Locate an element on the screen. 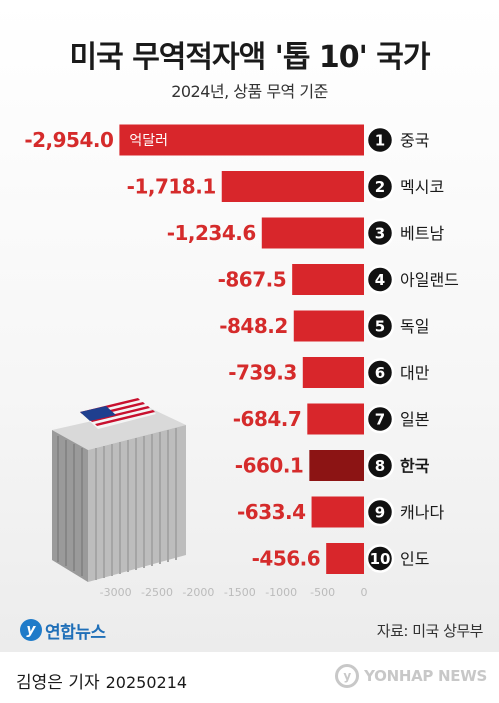  rank-number: 8 is located at coordinates (380, 466).